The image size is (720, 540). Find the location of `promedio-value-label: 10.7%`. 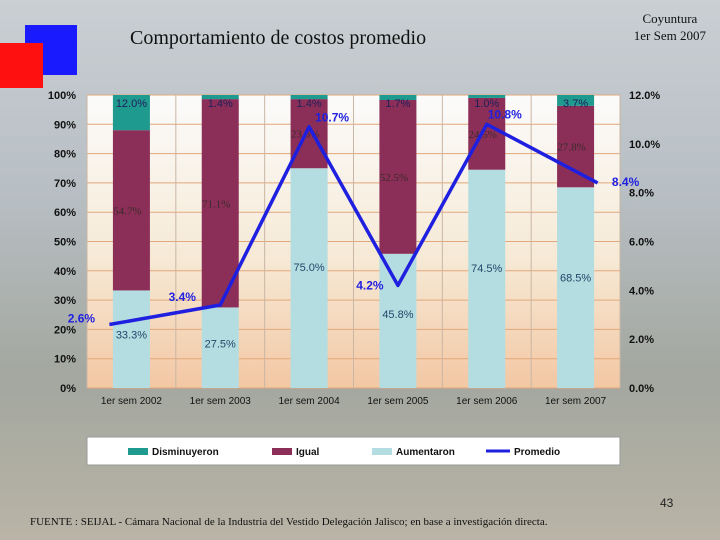

promedio-value-label: 10.7% is located at coordinates (332, 118).